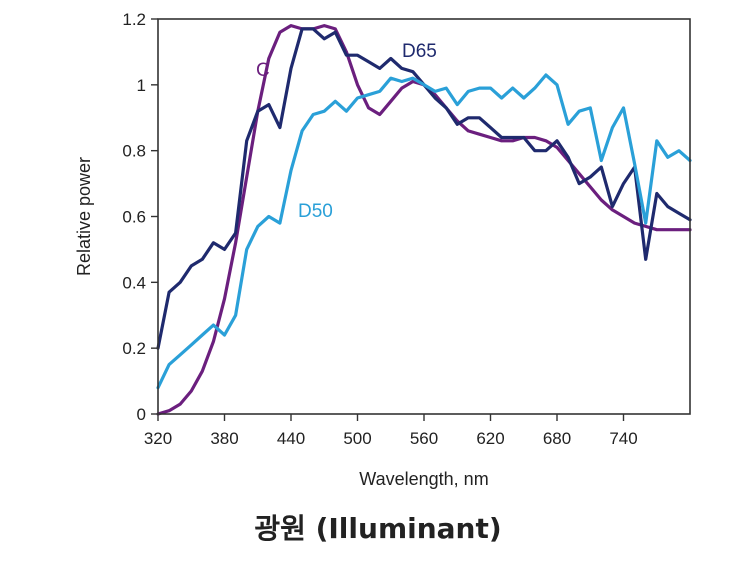 The image size is (756, 576). I want to click on series-label-c: C, so click(263, 70).